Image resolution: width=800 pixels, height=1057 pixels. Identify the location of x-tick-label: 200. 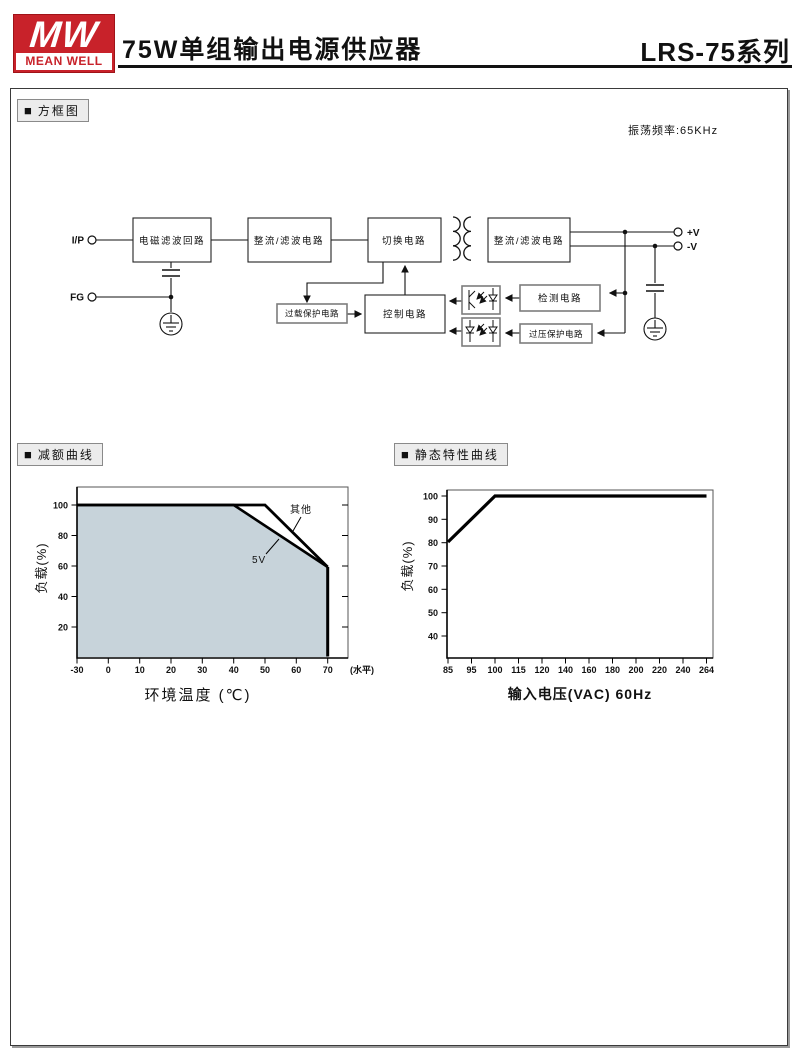
(635, 670).